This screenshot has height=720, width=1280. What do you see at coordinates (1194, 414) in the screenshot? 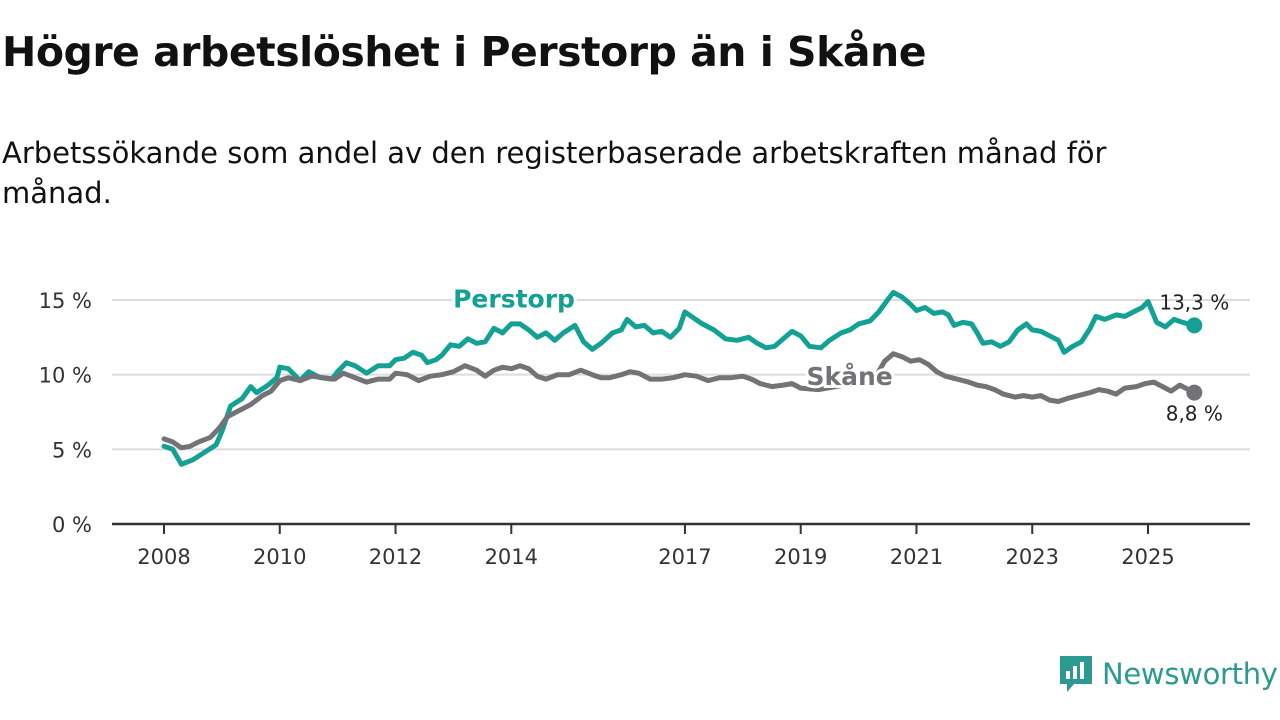
I see `end-value-label: 8,8 %` at bounding box center [1194, 414].